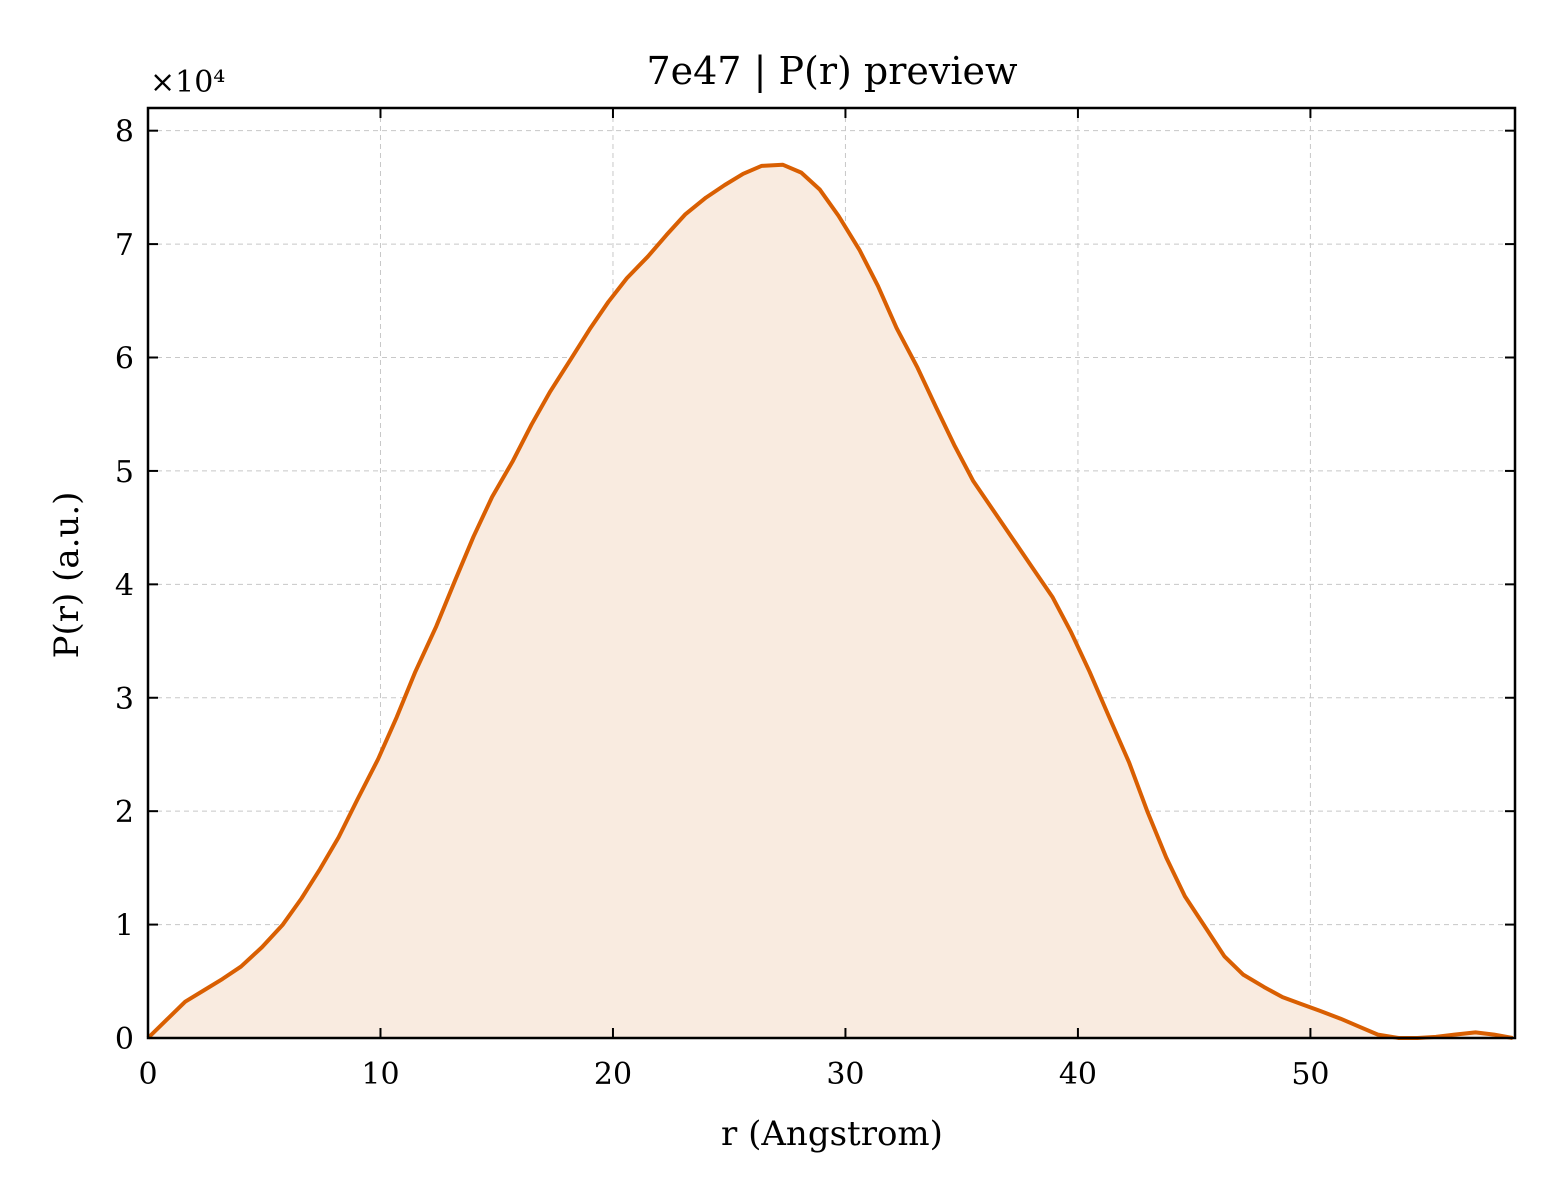  I want to click on y-tick-label: 4, so click(124, 585).